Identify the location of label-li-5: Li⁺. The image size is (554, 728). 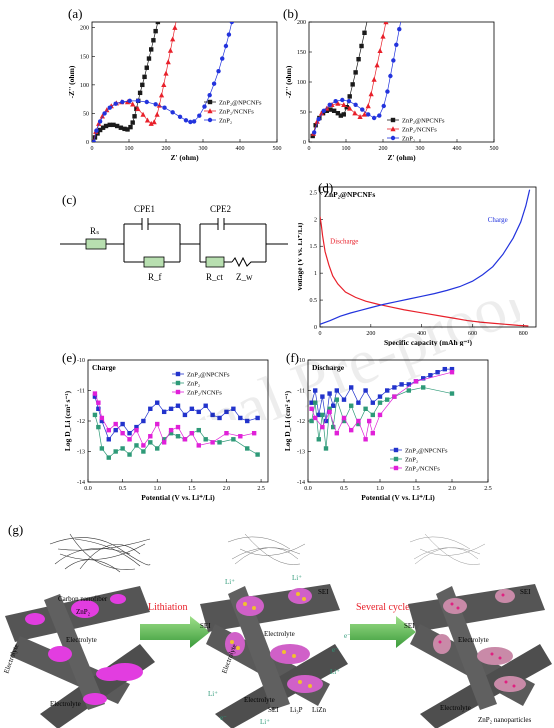
(265, 722).